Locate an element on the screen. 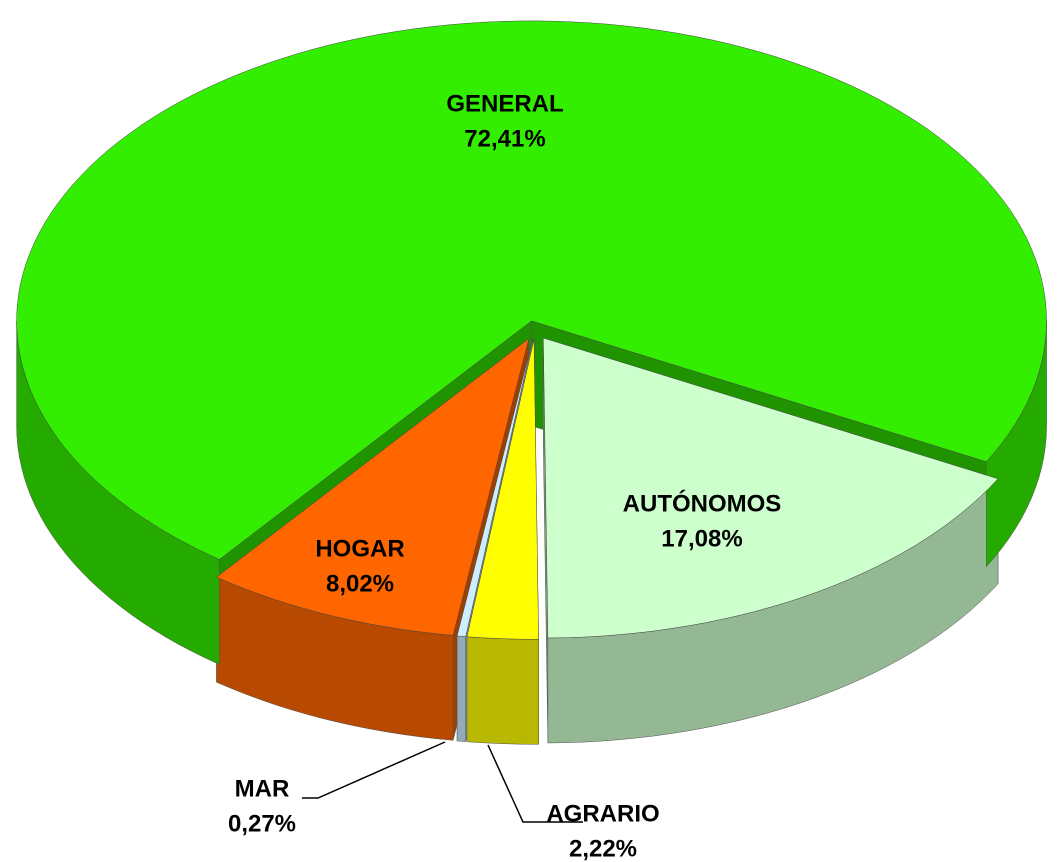 The width and height of the screenshot is (1060, 862). slice-value-label: 72,41% is located at coordinates (504, 138).